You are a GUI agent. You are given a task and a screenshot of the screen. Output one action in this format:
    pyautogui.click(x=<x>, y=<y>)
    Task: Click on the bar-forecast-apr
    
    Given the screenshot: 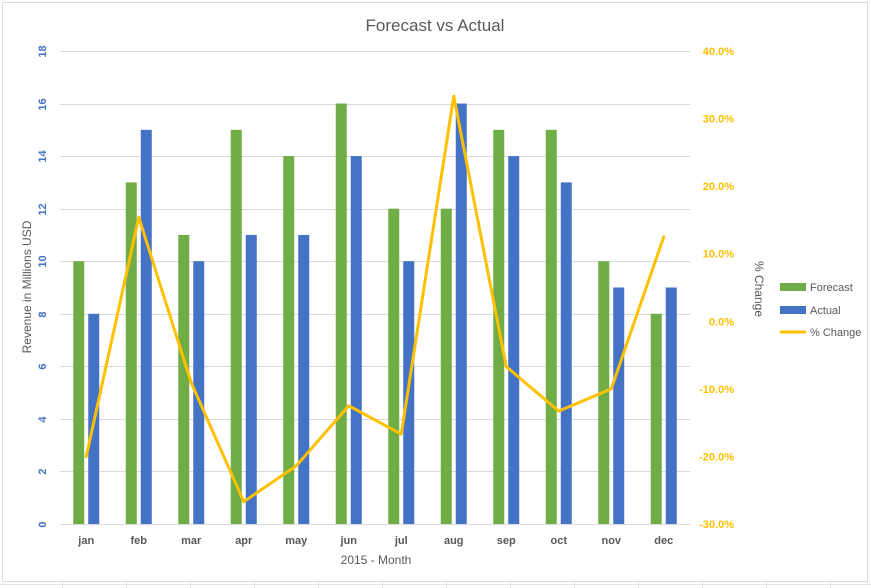 What is the action you would take?
    pyautogui.click(x=236, y=327)
    